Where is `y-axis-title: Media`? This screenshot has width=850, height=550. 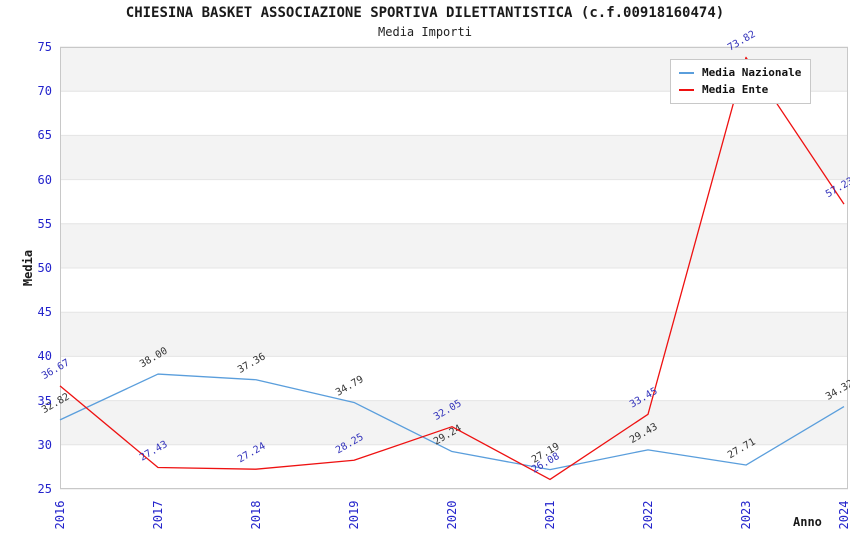 y-axis-title: Media is located at coordinates (28, 268).